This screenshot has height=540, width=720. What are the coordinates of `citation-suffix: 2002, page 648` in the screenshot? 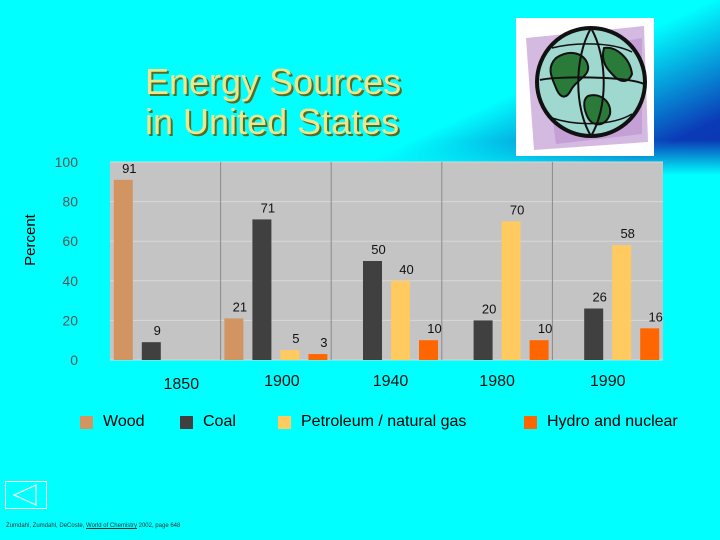 It's located at (159, 526).